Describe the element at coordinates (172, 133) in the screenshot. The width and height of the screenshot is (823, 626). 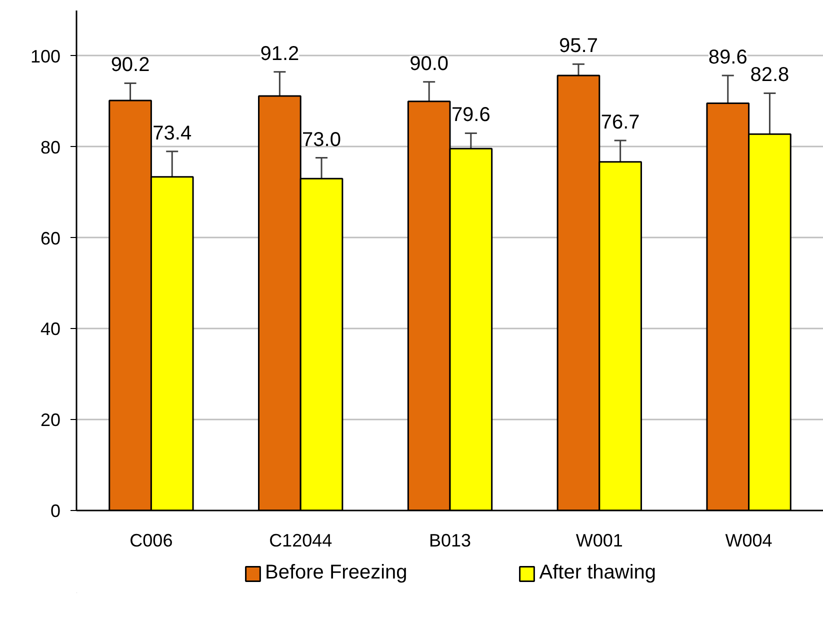
I see `data-label: 73.4` at that location.